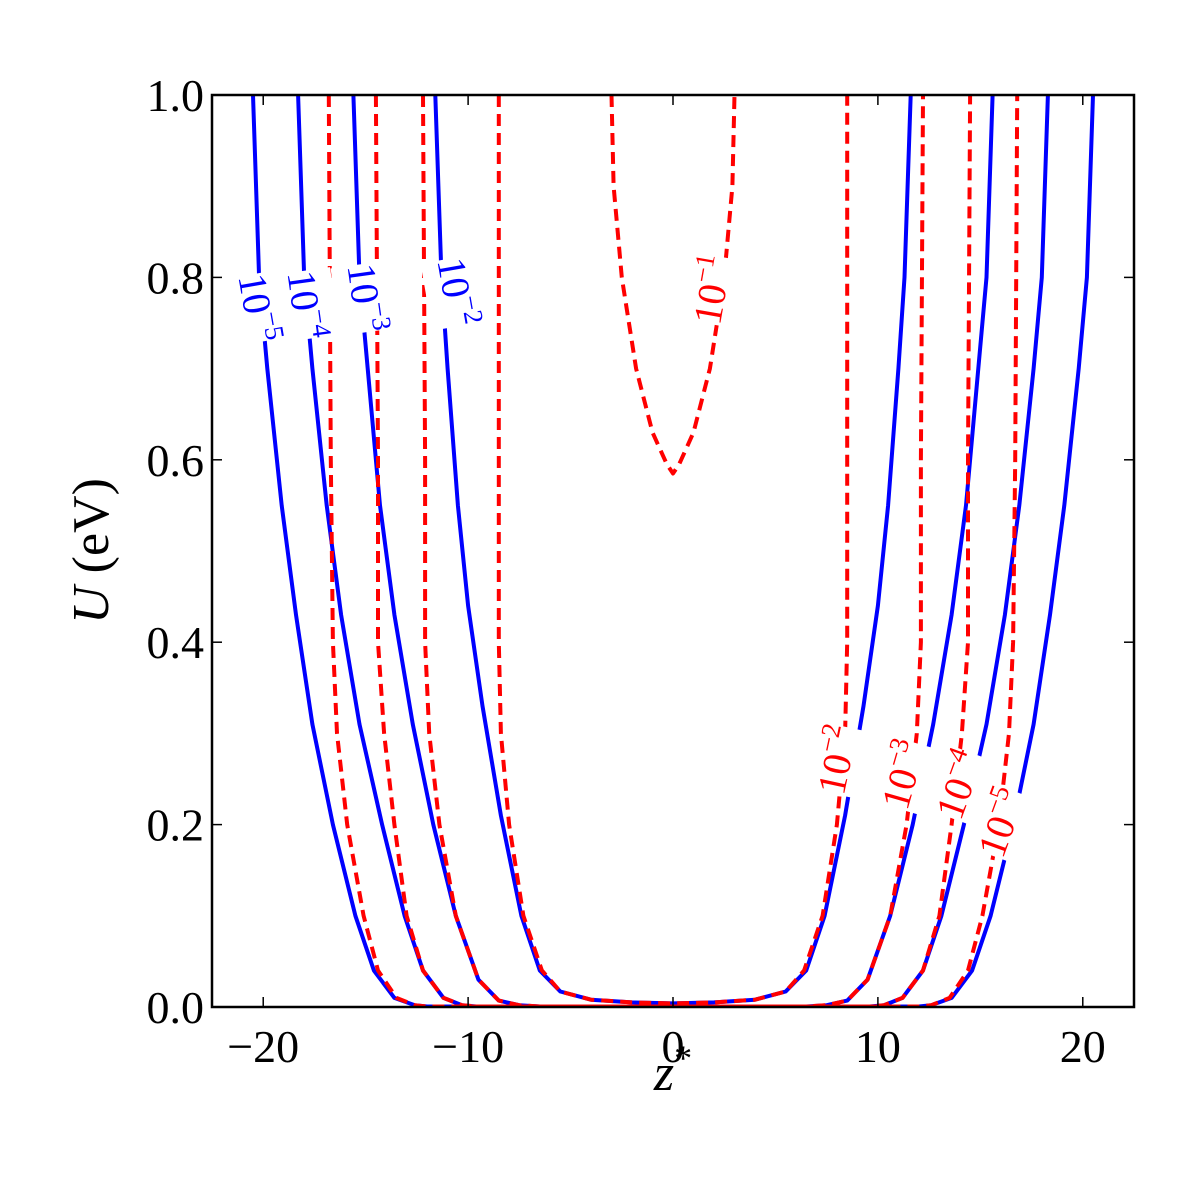 The width and height of the screenshot is (1200, 1200). Describe the element at coordinates (878, 1046) in the screenshot. I see `x-tick-label-3: 10` at that location.